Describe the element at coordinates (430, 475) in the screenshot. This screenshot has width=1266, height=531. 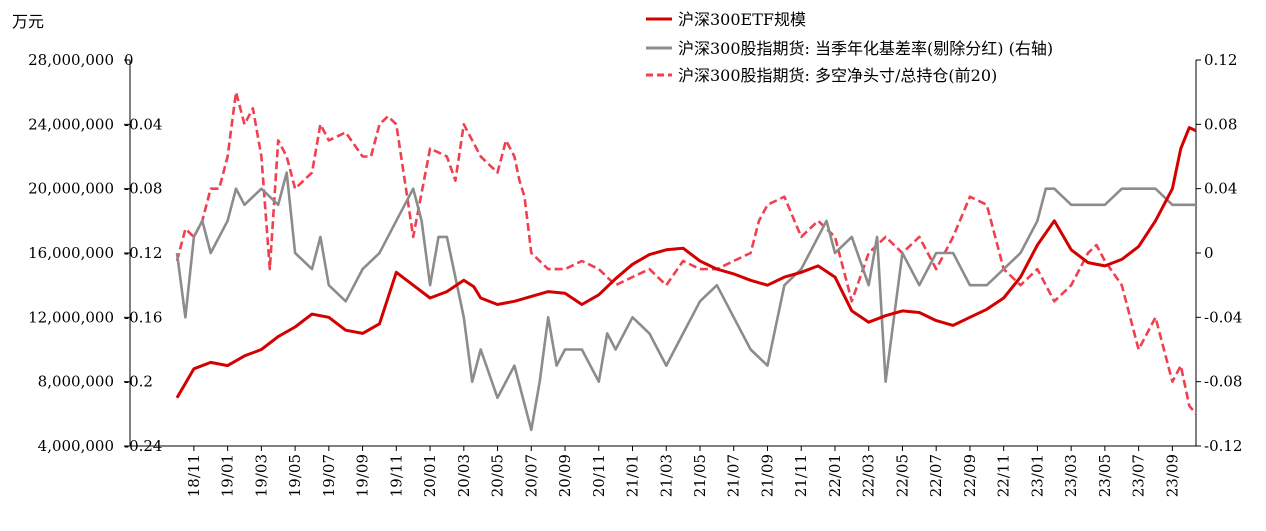
I see `x-axis-tick-label: 20/01` at that location.